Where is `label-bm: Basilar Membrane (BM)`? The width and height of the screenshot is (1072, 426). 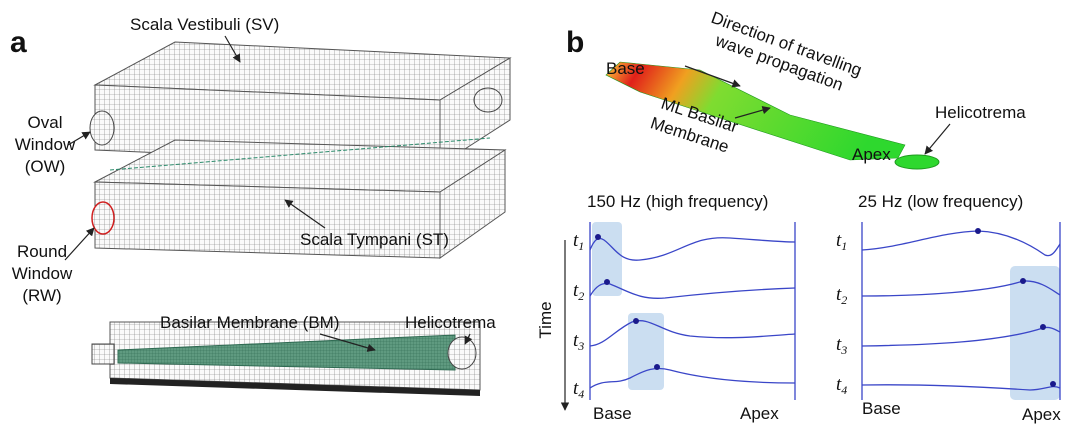 label-bm: Basilar Membrane (BM) is located at coordinates (250, 322).